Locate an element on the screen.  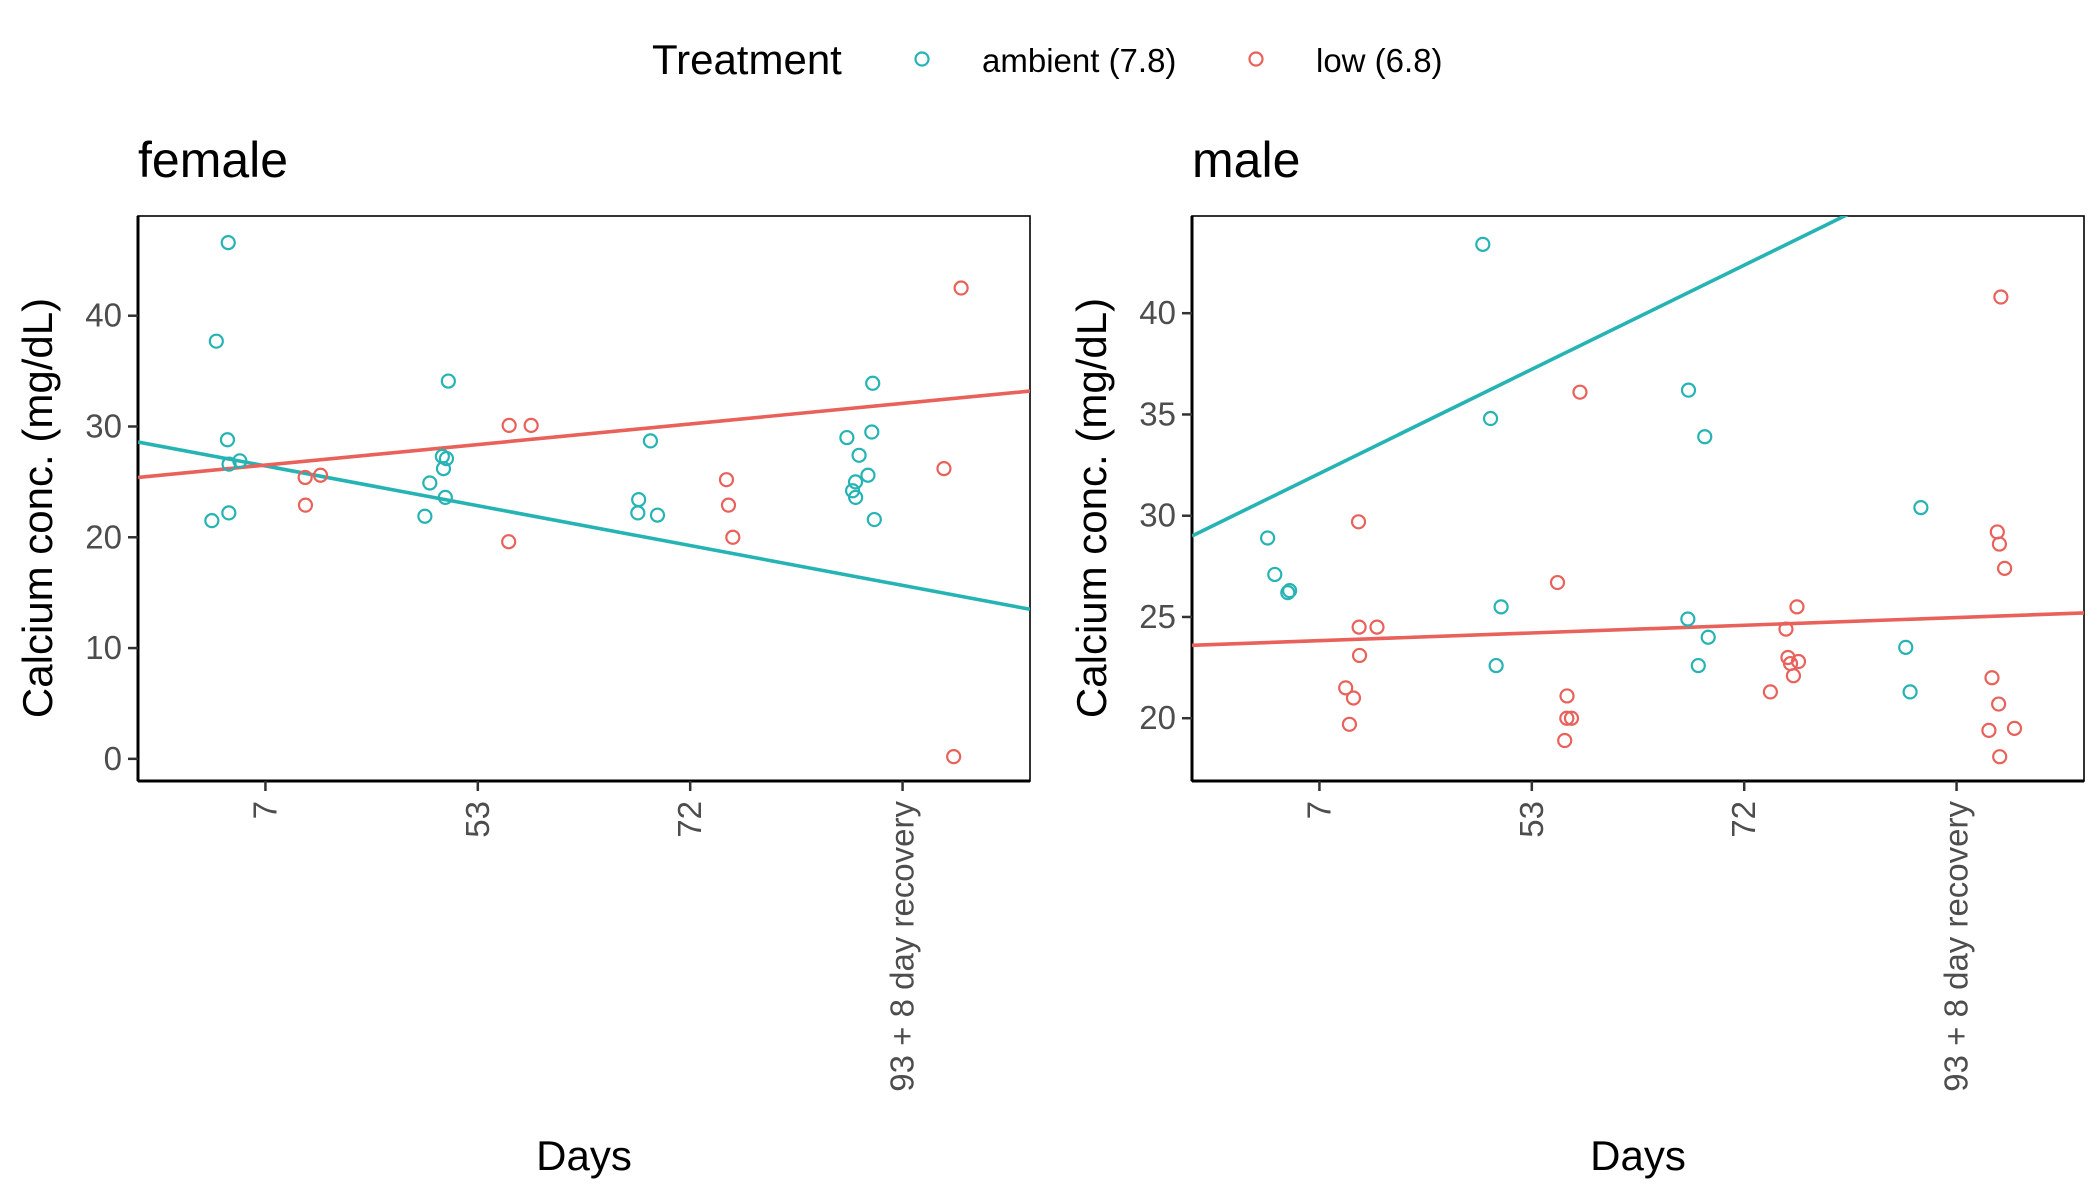
y-tick-label: 25 is located at coordinates (1157, 616).